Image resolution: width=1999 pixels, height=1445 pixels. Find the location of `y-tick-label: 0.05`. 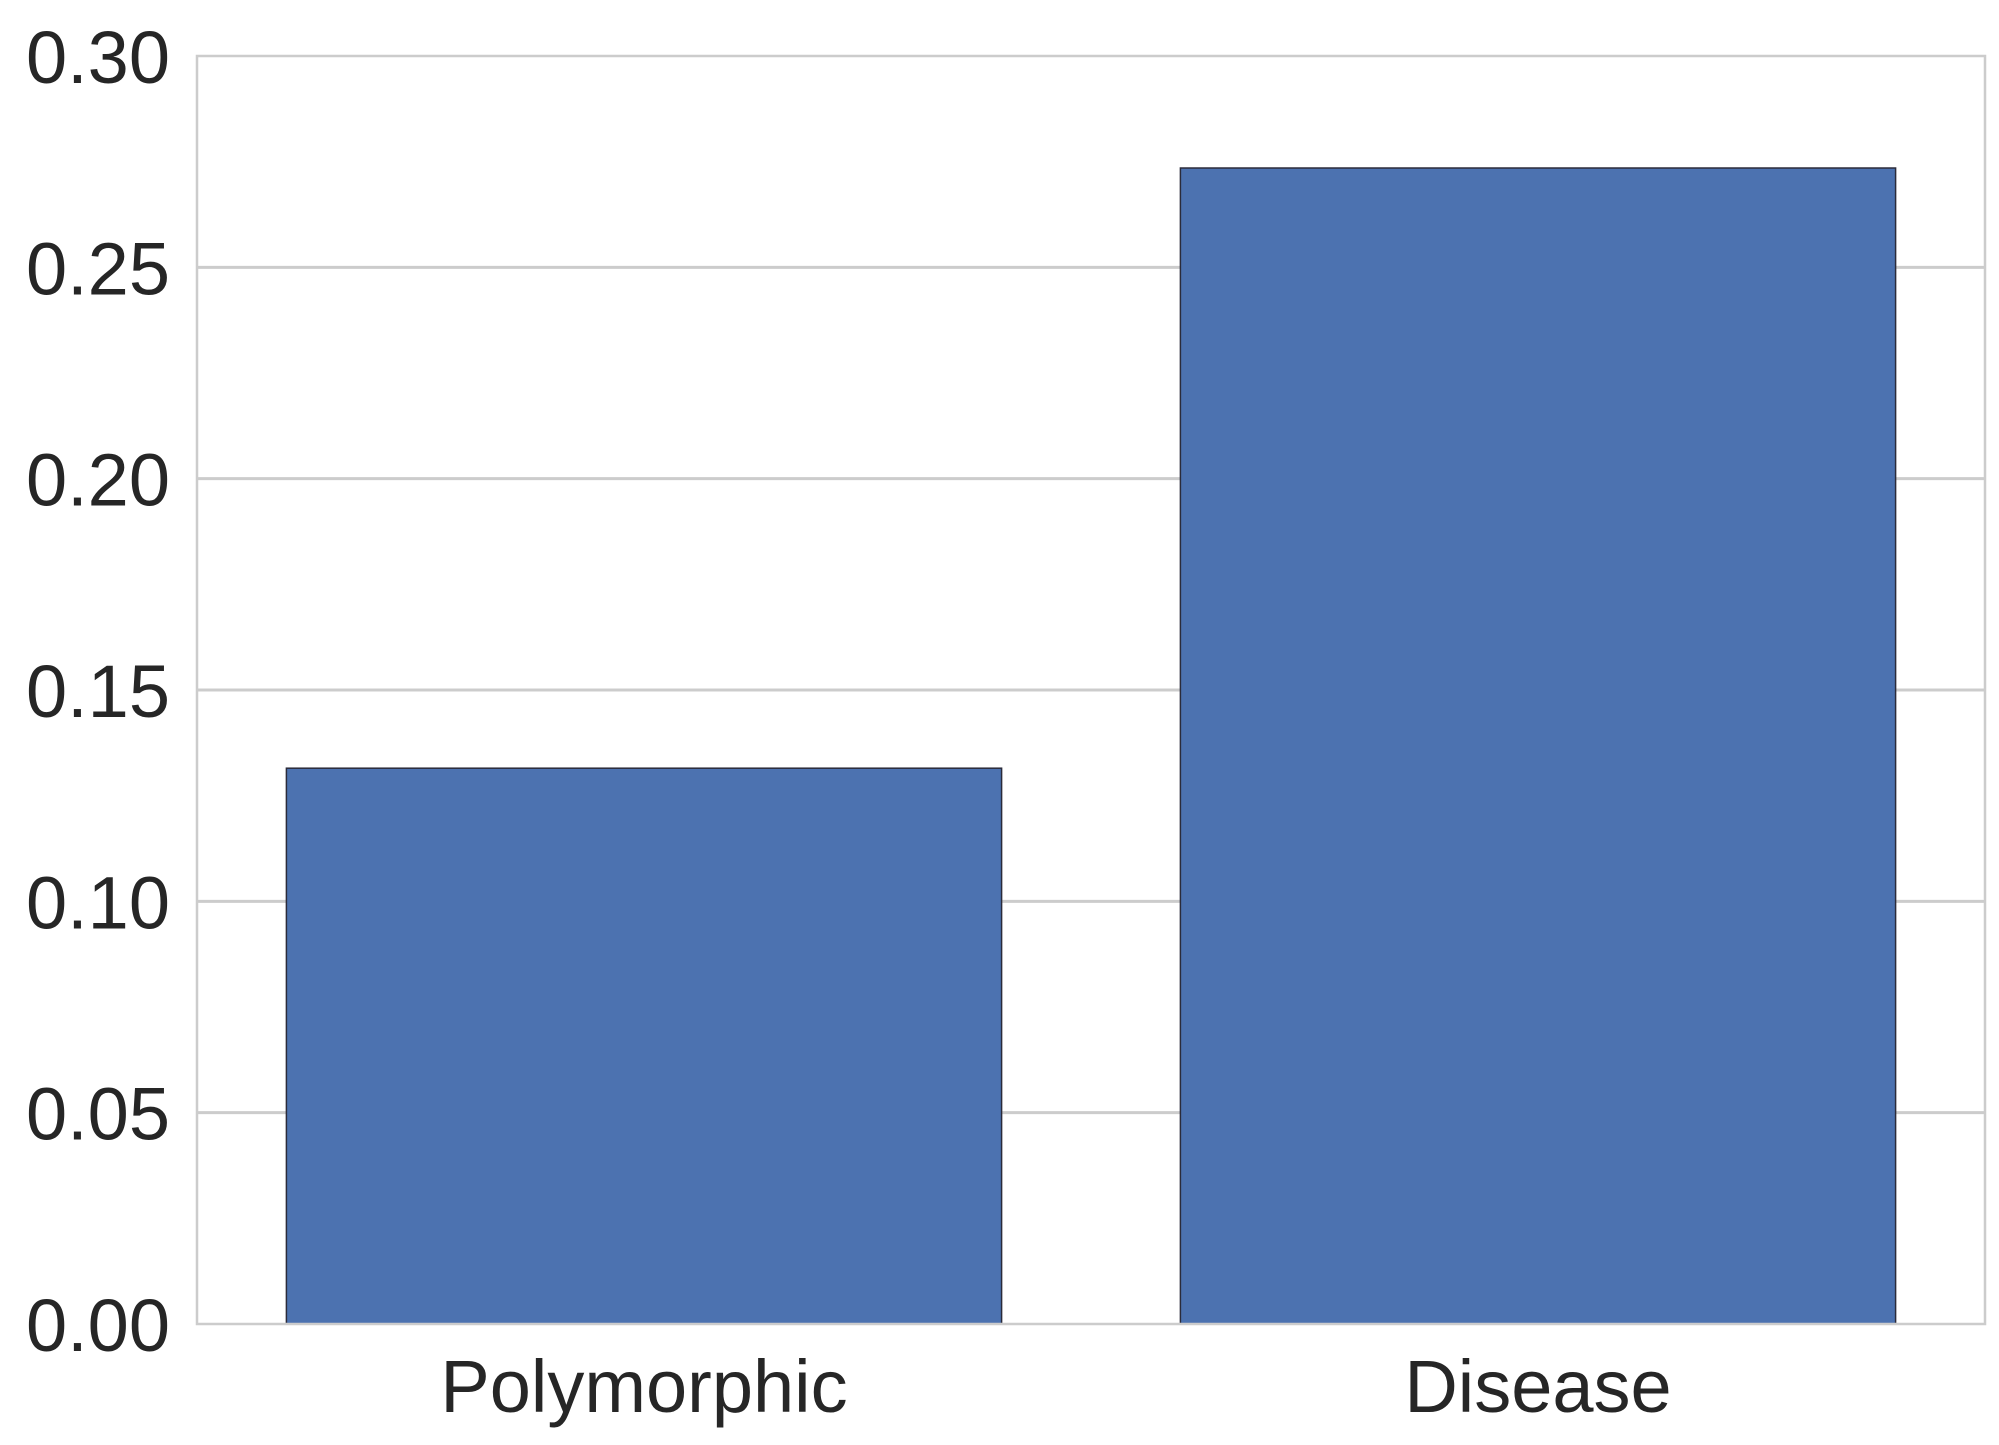

y-tick-label: 0.05 is located at coordinates (98, 1114).